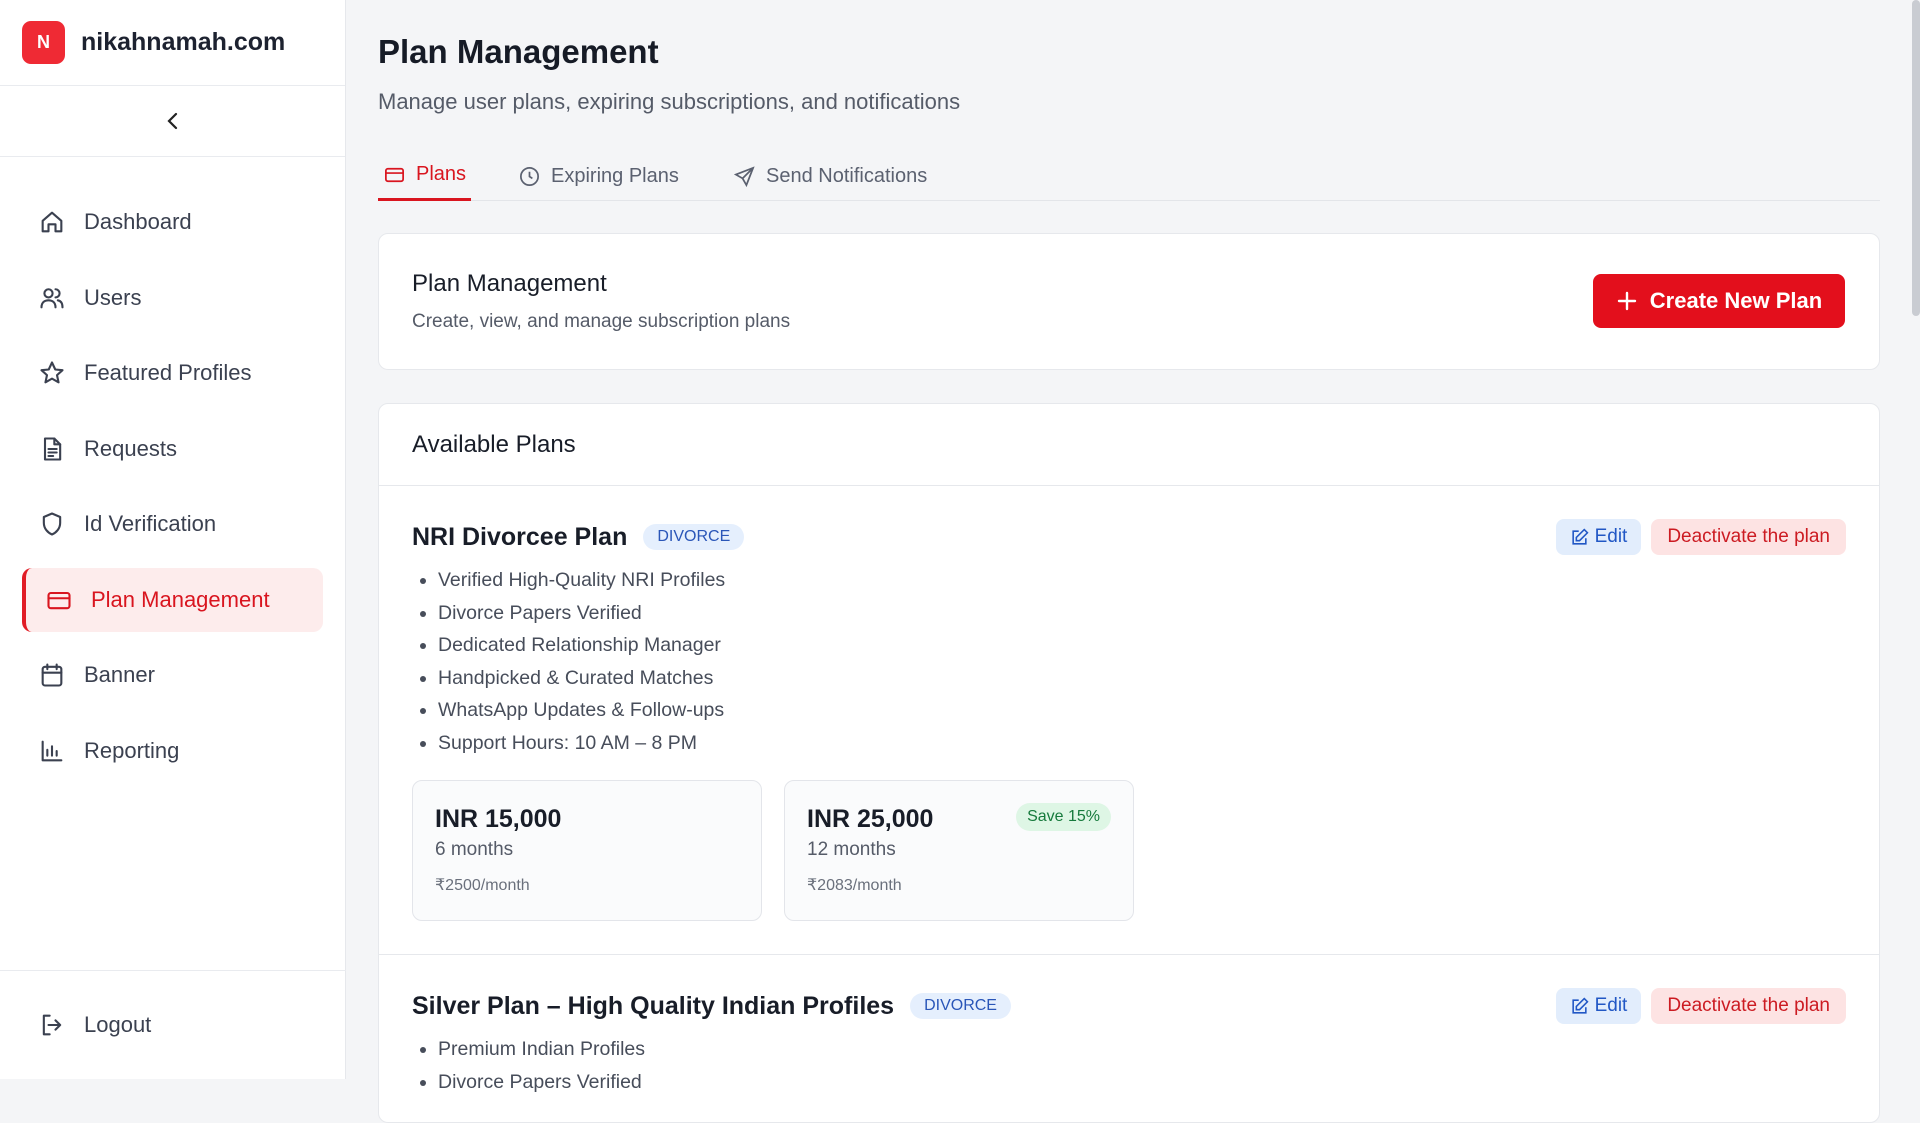 Image resolution: width=1920 pixels, height=1123 pixels. I want to click on nav-label: Users, so click(113, 297).